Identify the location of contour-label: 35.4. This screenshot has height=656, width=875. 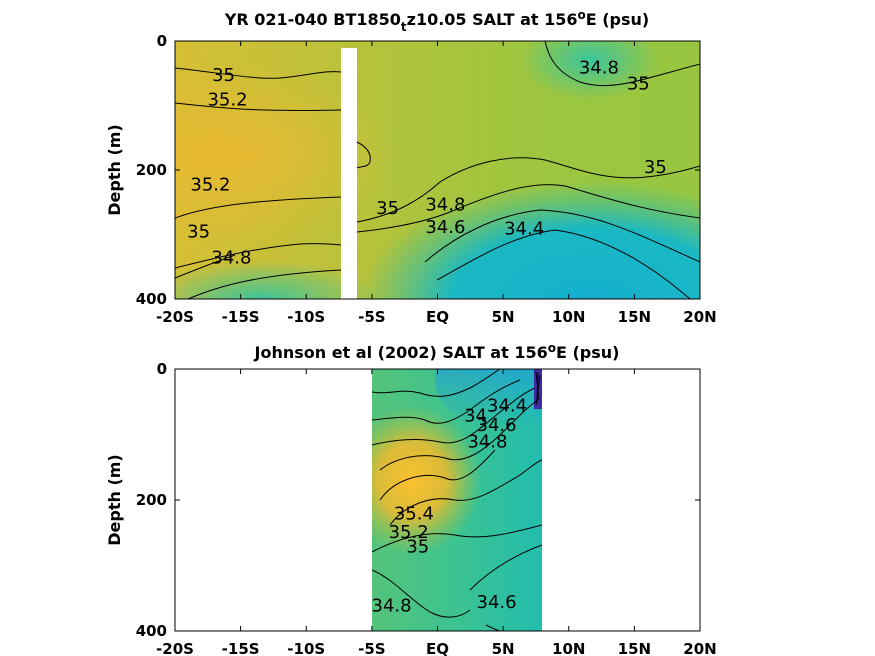
(414, 514).